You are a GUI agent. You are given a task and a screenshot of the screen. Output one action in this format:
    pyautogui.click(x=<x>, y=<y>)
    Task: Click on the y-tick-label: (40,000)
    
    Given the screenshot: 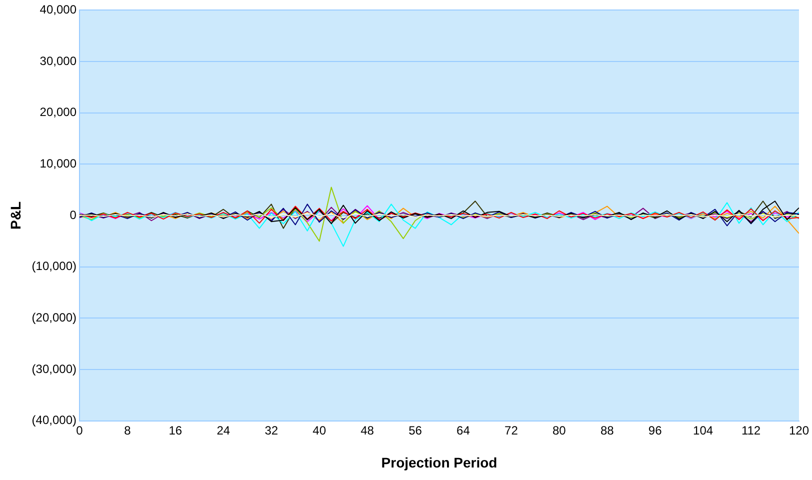 What is the action you would take?
    pyautogui.click(x=54, y=420)
    